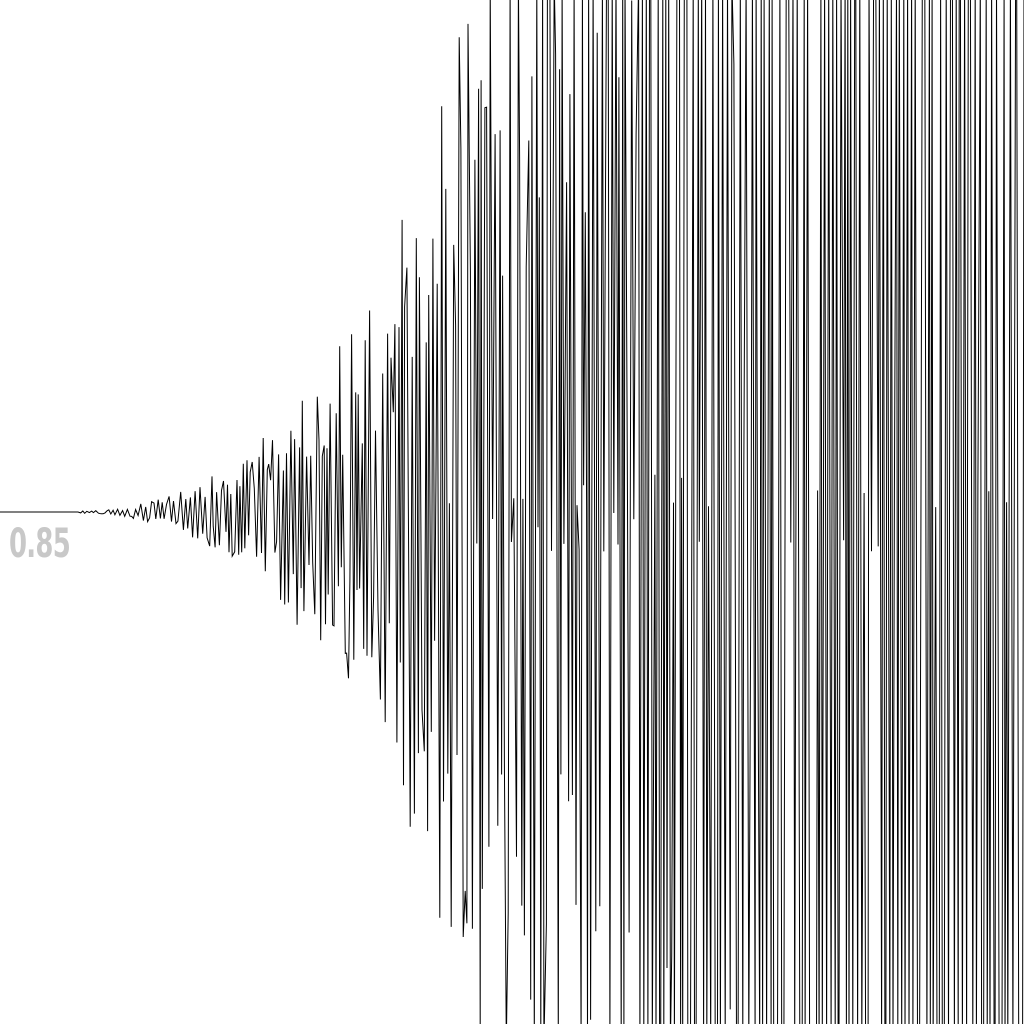  Describe the element at coordinates (40, 544) in the screenshot. I see `parameter-value-label: 0.85` at that location.